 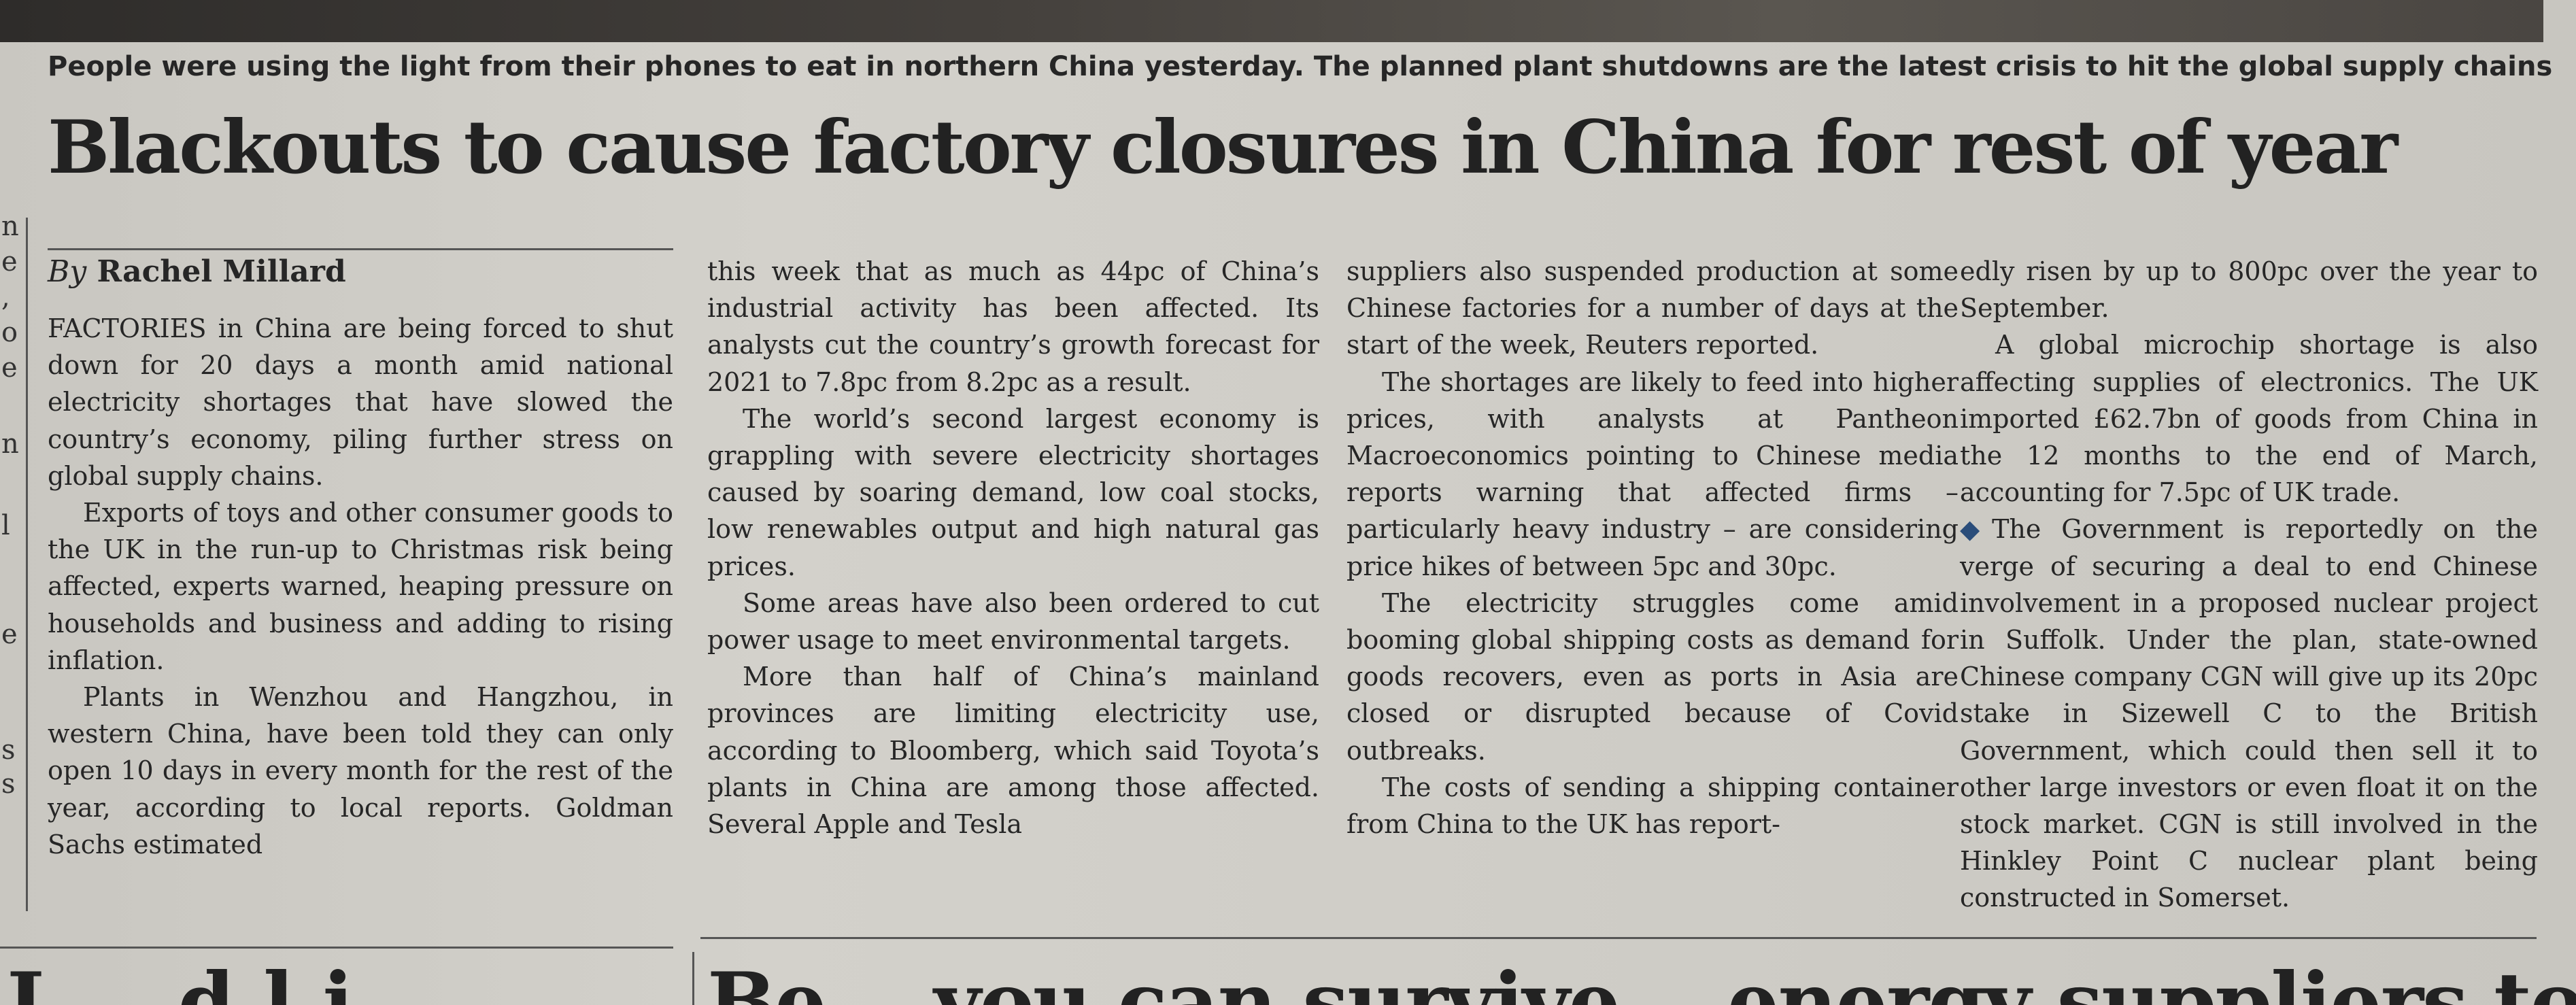 I want to click on next-story-left-fragment: L ...d.l.i., so click(x=194, y=980).